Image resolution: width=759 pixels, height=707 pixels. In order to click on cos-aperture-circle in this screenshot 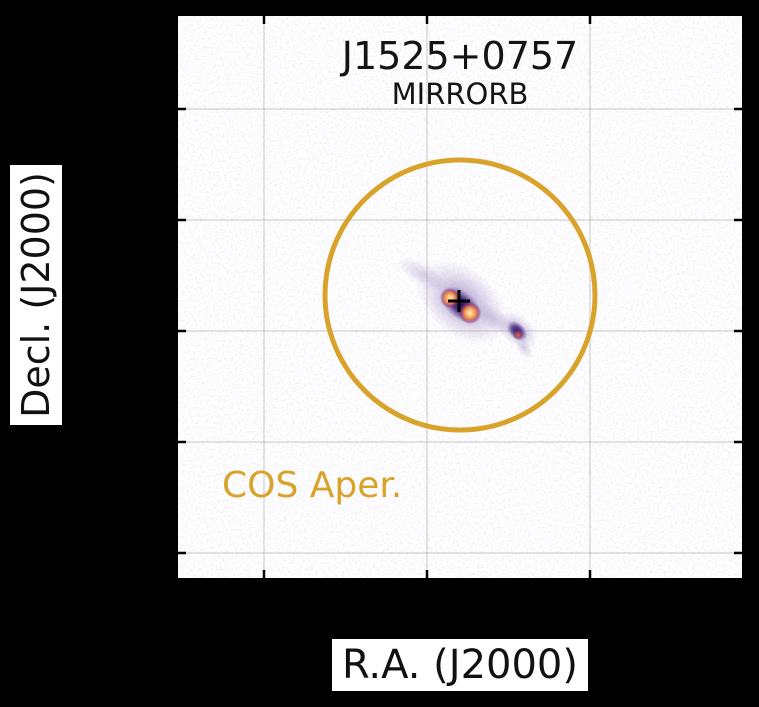, I will do `click(460, 295)`.